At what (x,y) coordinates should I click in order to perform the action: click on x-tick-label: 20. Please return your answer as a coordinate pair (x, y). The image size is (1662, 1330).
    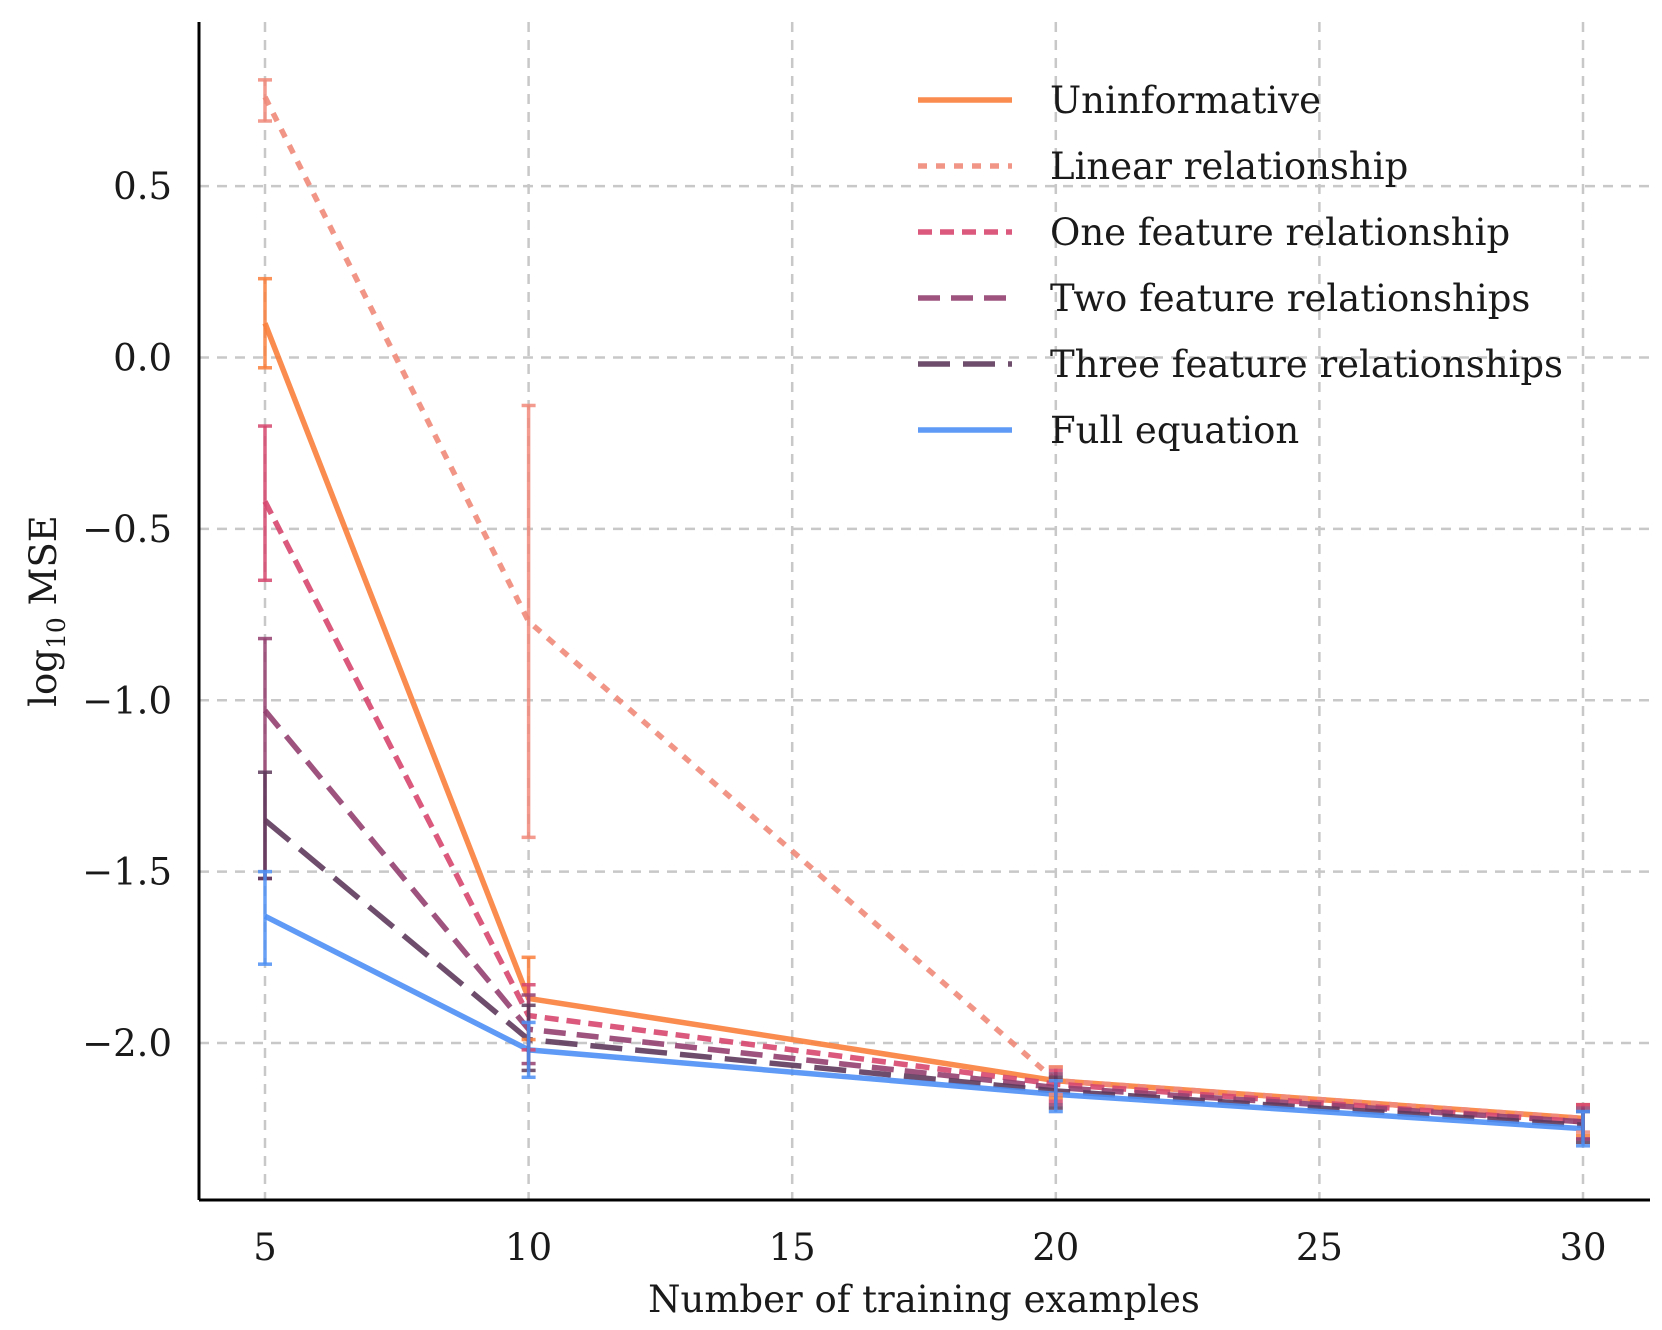
    Looking at the image, I should click on (1055, 1247).